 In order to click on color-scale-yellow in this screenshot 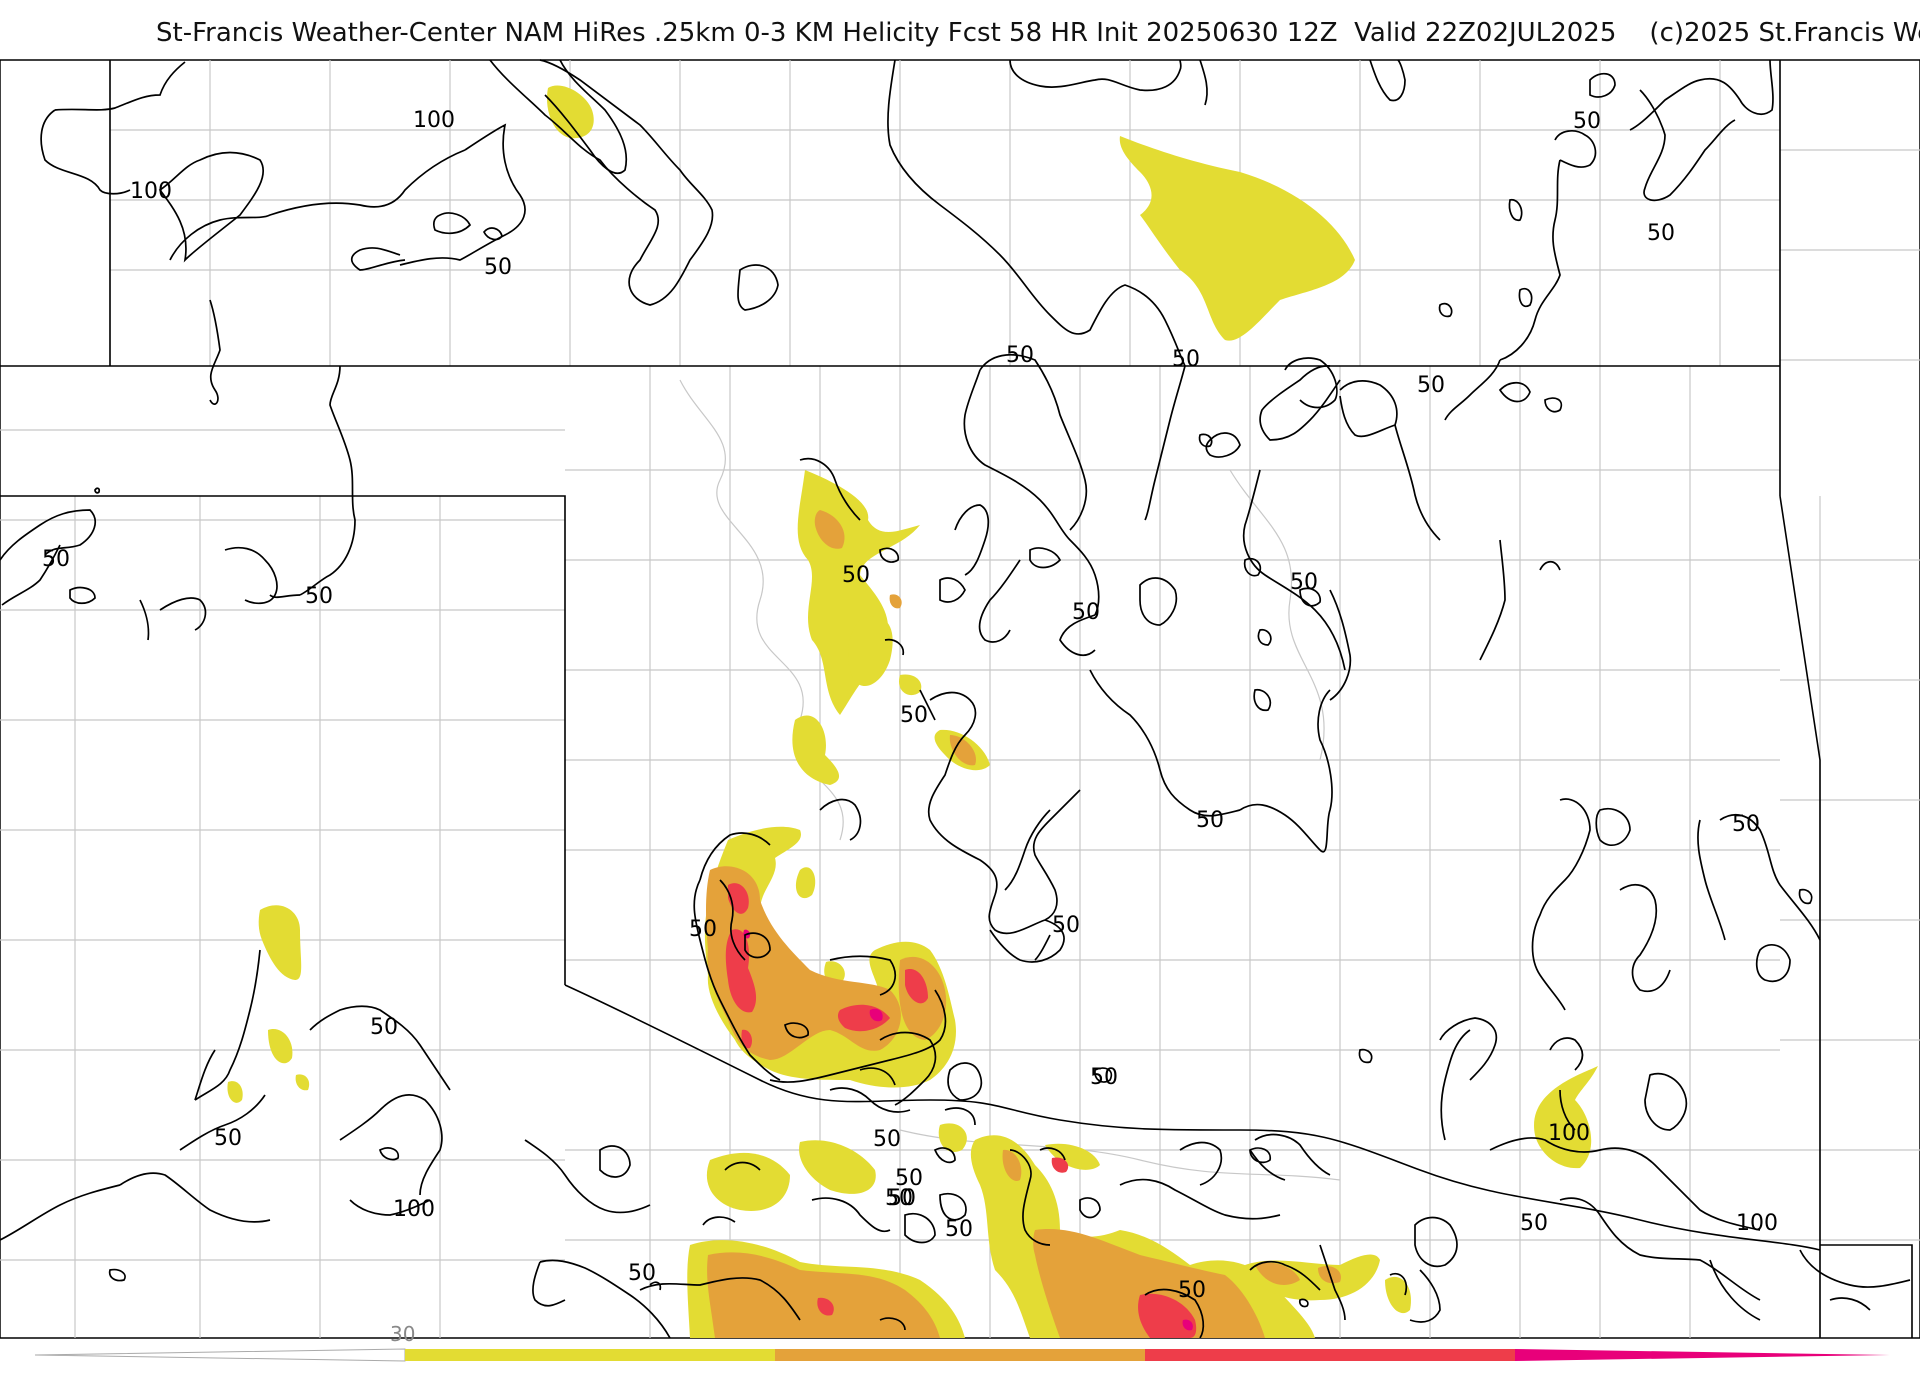, I will do `click(590, 1355)`.